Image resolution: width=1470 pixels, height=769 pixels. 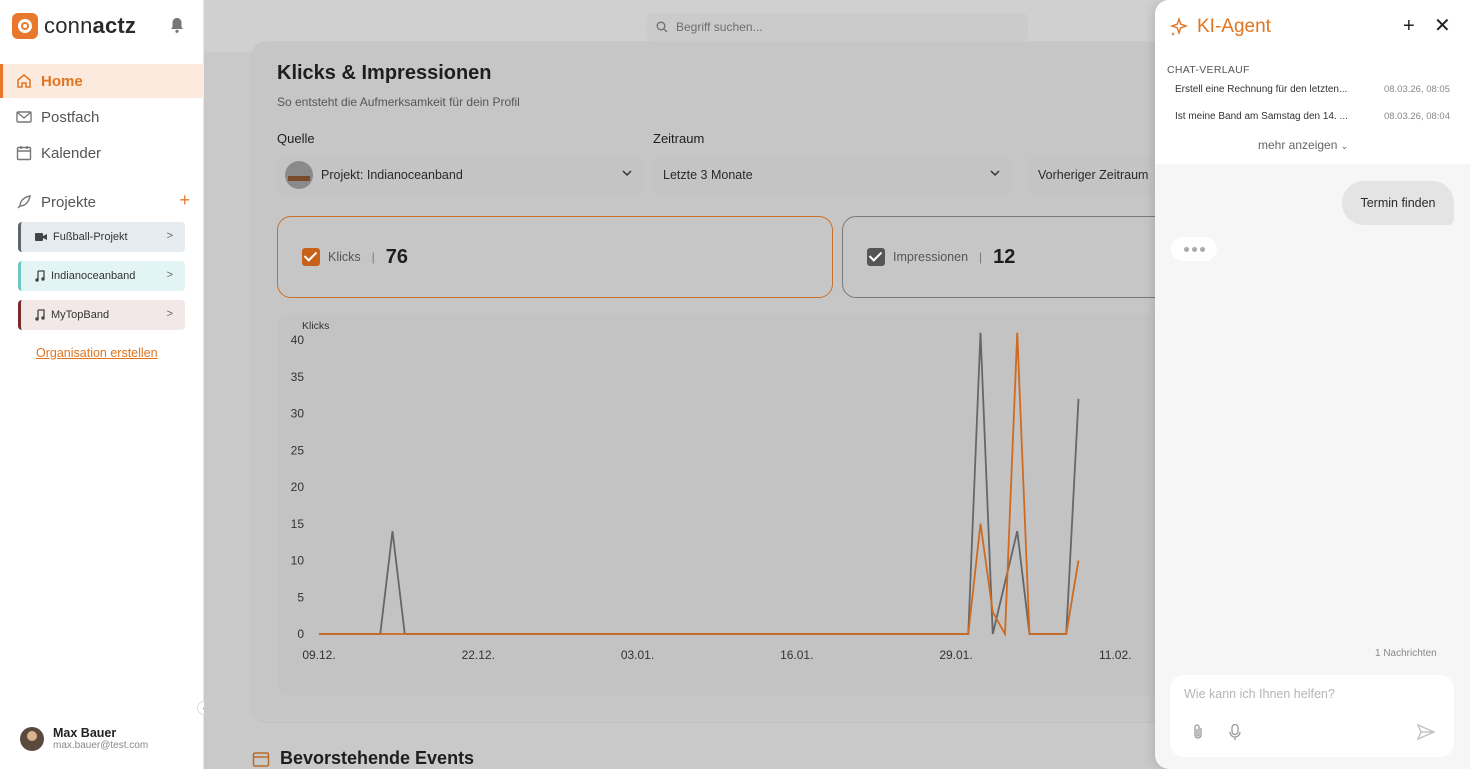 What do you see at coordinates (392, 175) in the screenshot?
I see `source-value: Projekt: Indianoceanband` at bounding box center [392, 175].